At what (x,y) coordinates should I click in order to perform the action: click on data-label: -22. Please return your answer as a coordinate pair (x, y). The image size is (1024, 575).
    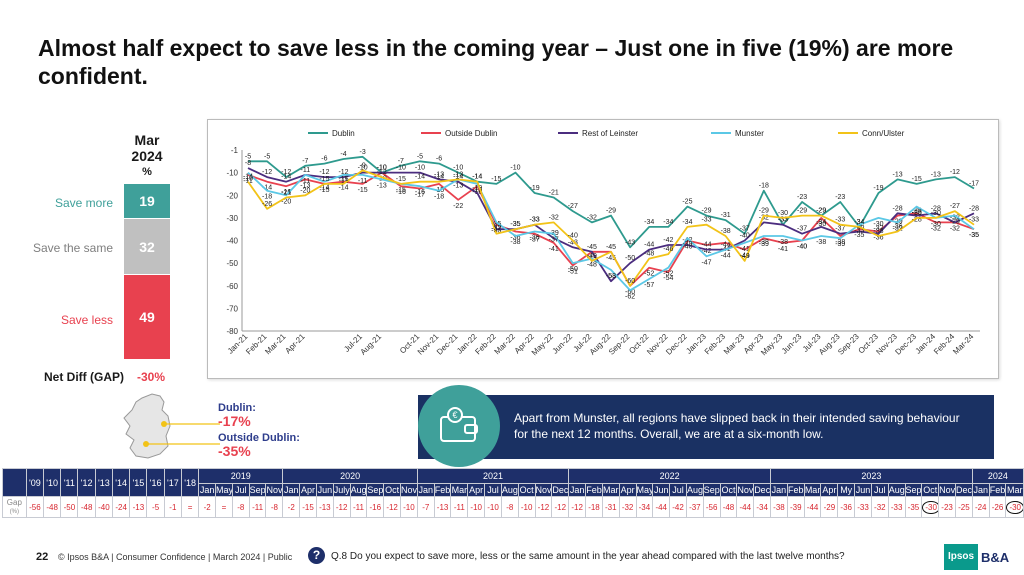
    Looking at the image, I should click on (458, 206).